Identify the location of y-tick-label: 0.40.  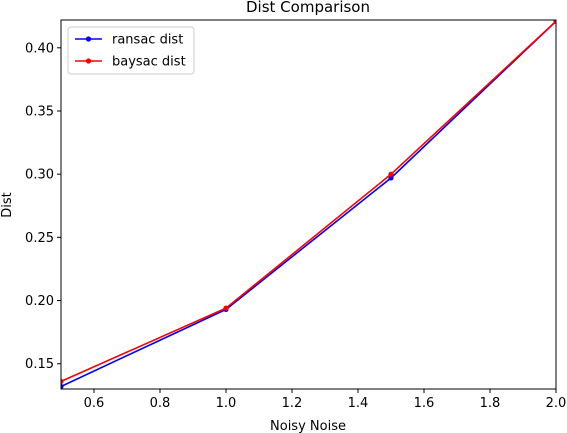
(39, 48).